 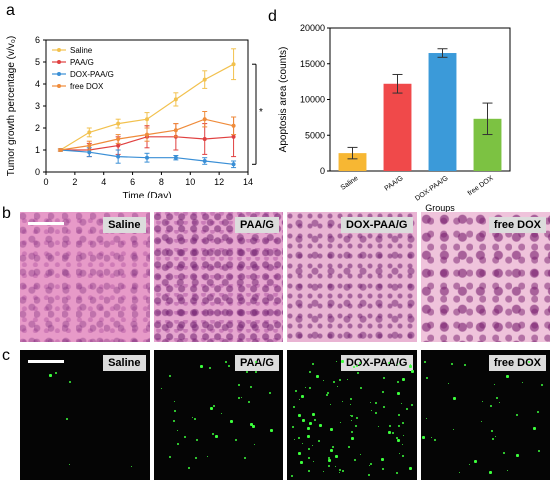 What do you see at coordinates (74, 182) in the screenshot?
I see `x-tick-label: 2` at bounding box center [74, 182].